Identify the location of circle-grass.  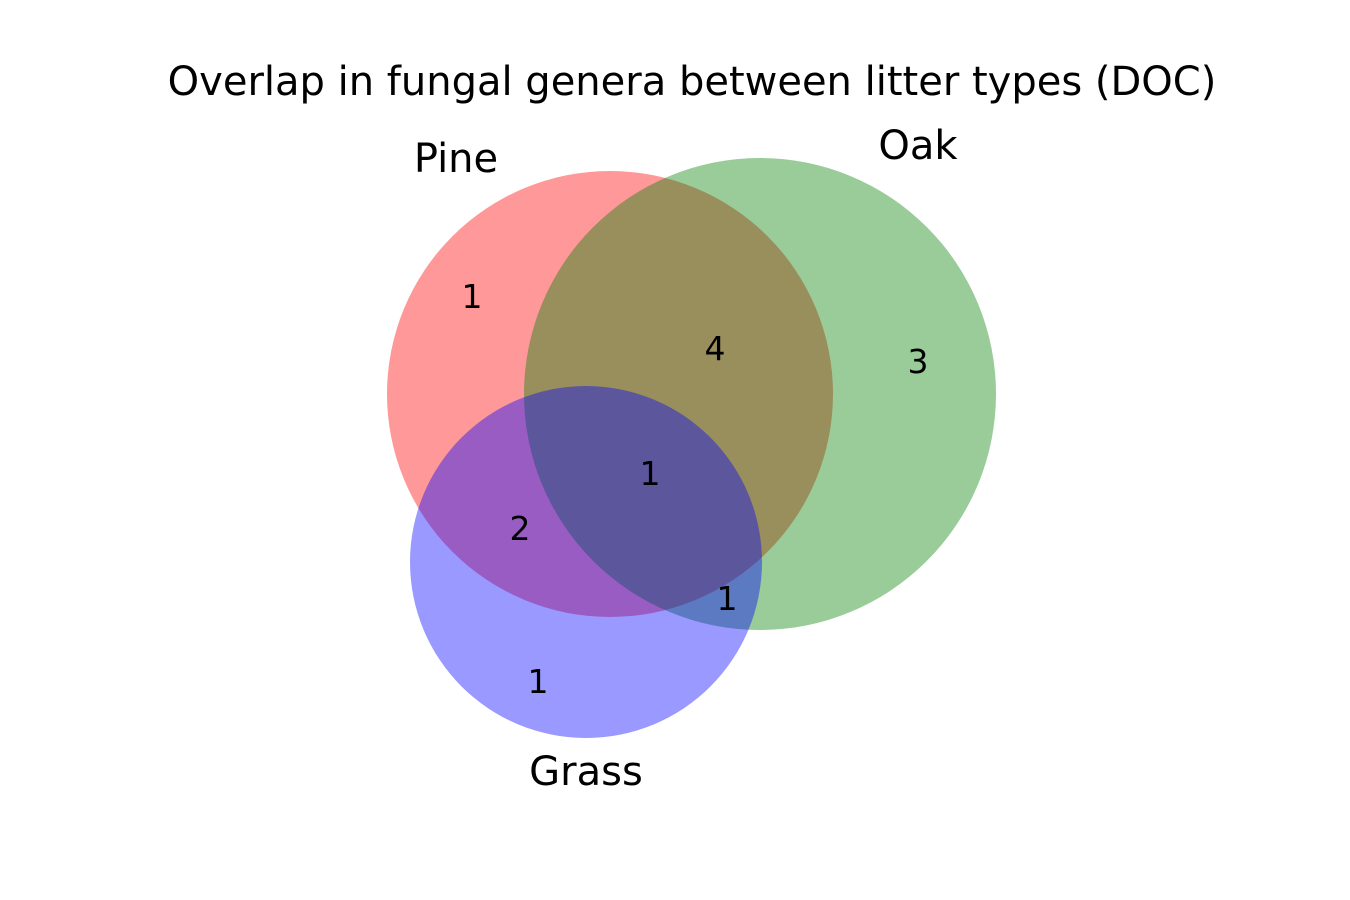
(586, 562).